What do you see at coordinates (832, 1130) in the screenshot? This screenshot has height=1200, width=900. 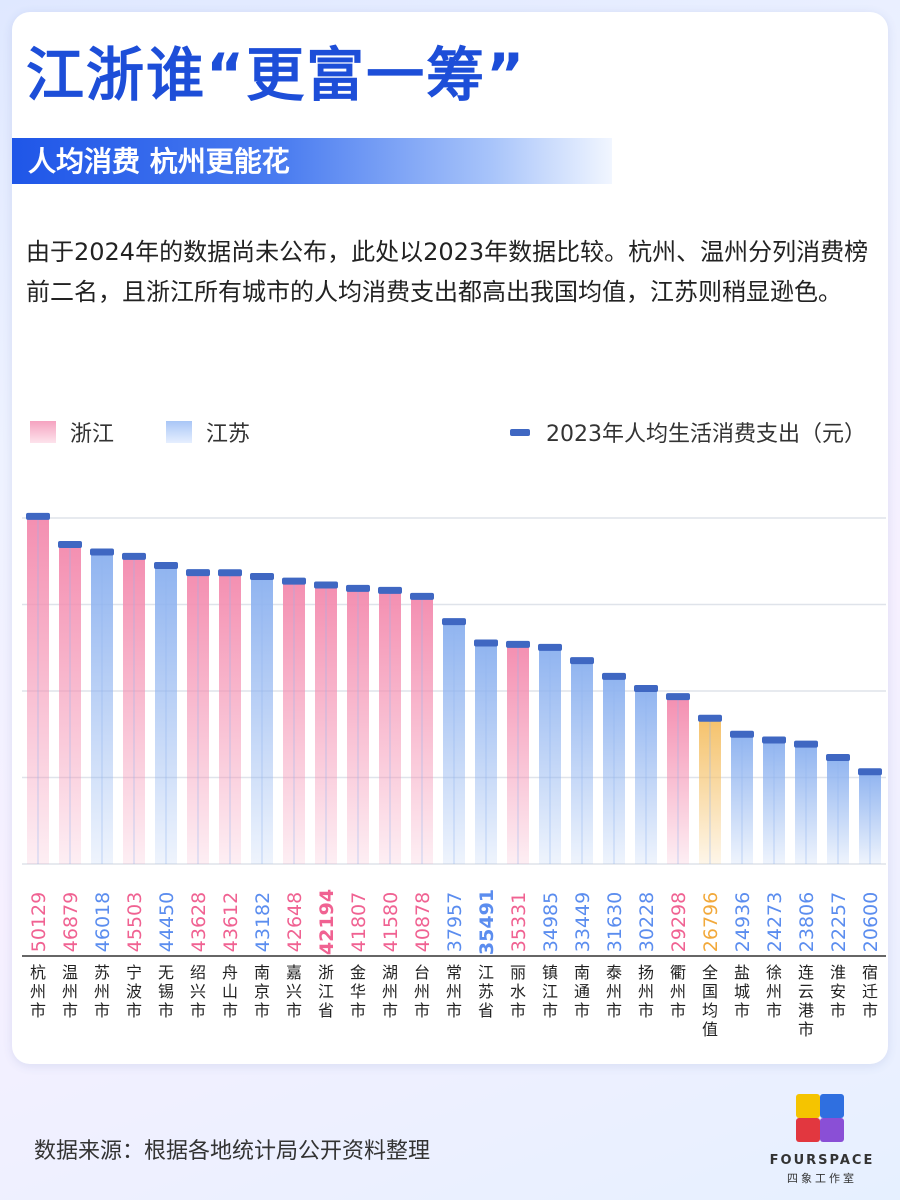 I see `logo-piece-purple` at bounding box center [832, 1130].